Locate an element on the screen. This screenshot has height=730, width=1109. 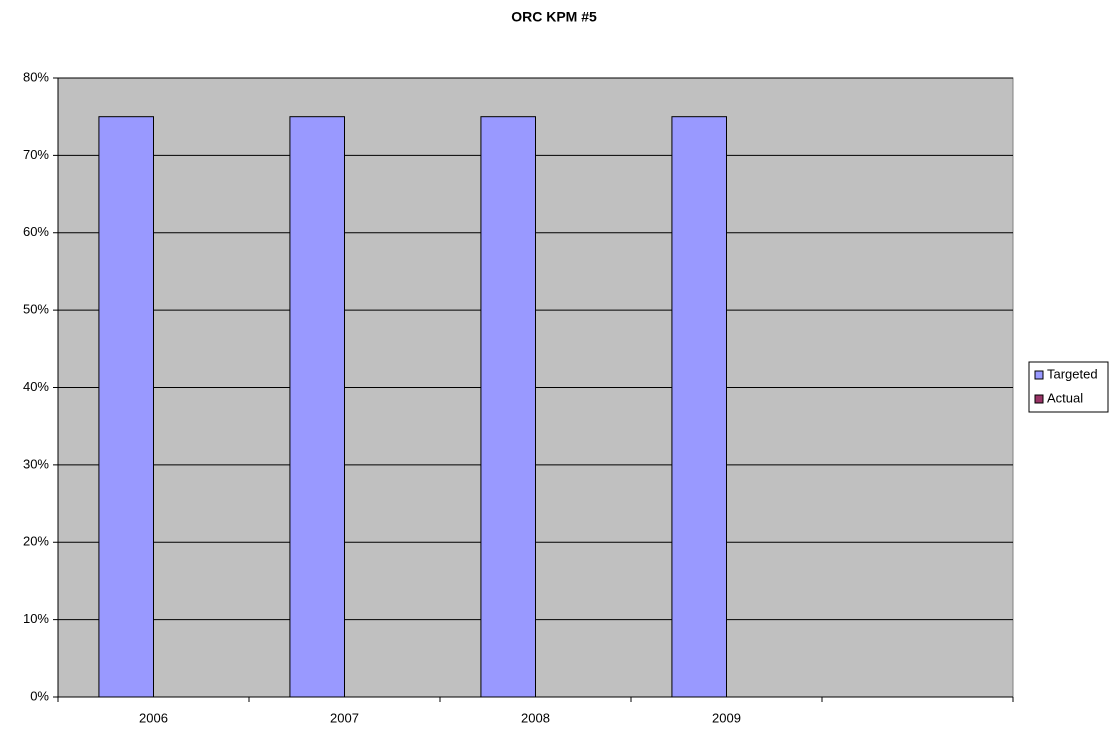
legend-box is located at coordinates (1068, 387).